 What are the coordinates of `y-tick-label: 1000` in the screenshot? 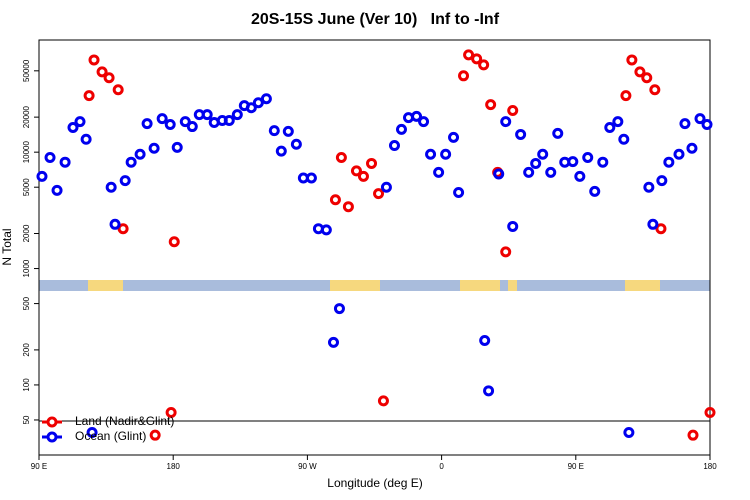 It's located at (26, 268).